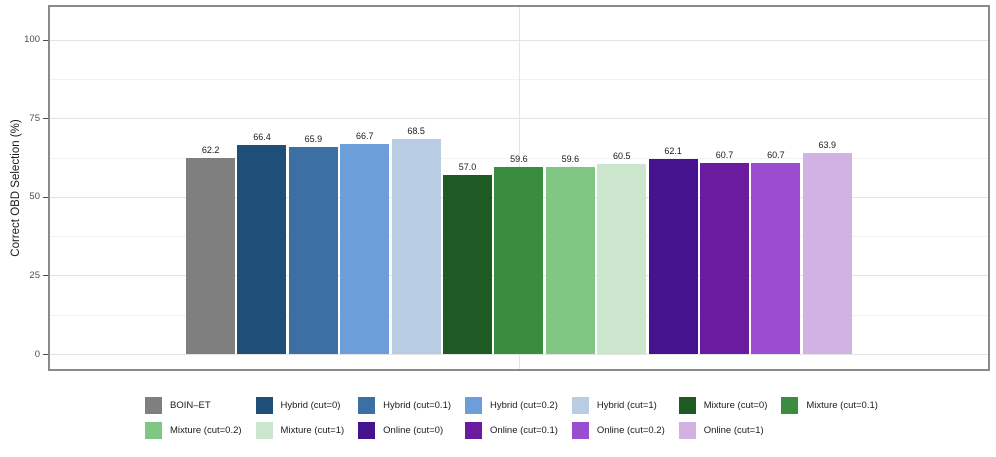 The height and width of the screenshot is (457, 996). What do you see at coordinates (34, 118) in the screenshot?
I see `y-tick-label: 75` at bounding box center [34, 118].